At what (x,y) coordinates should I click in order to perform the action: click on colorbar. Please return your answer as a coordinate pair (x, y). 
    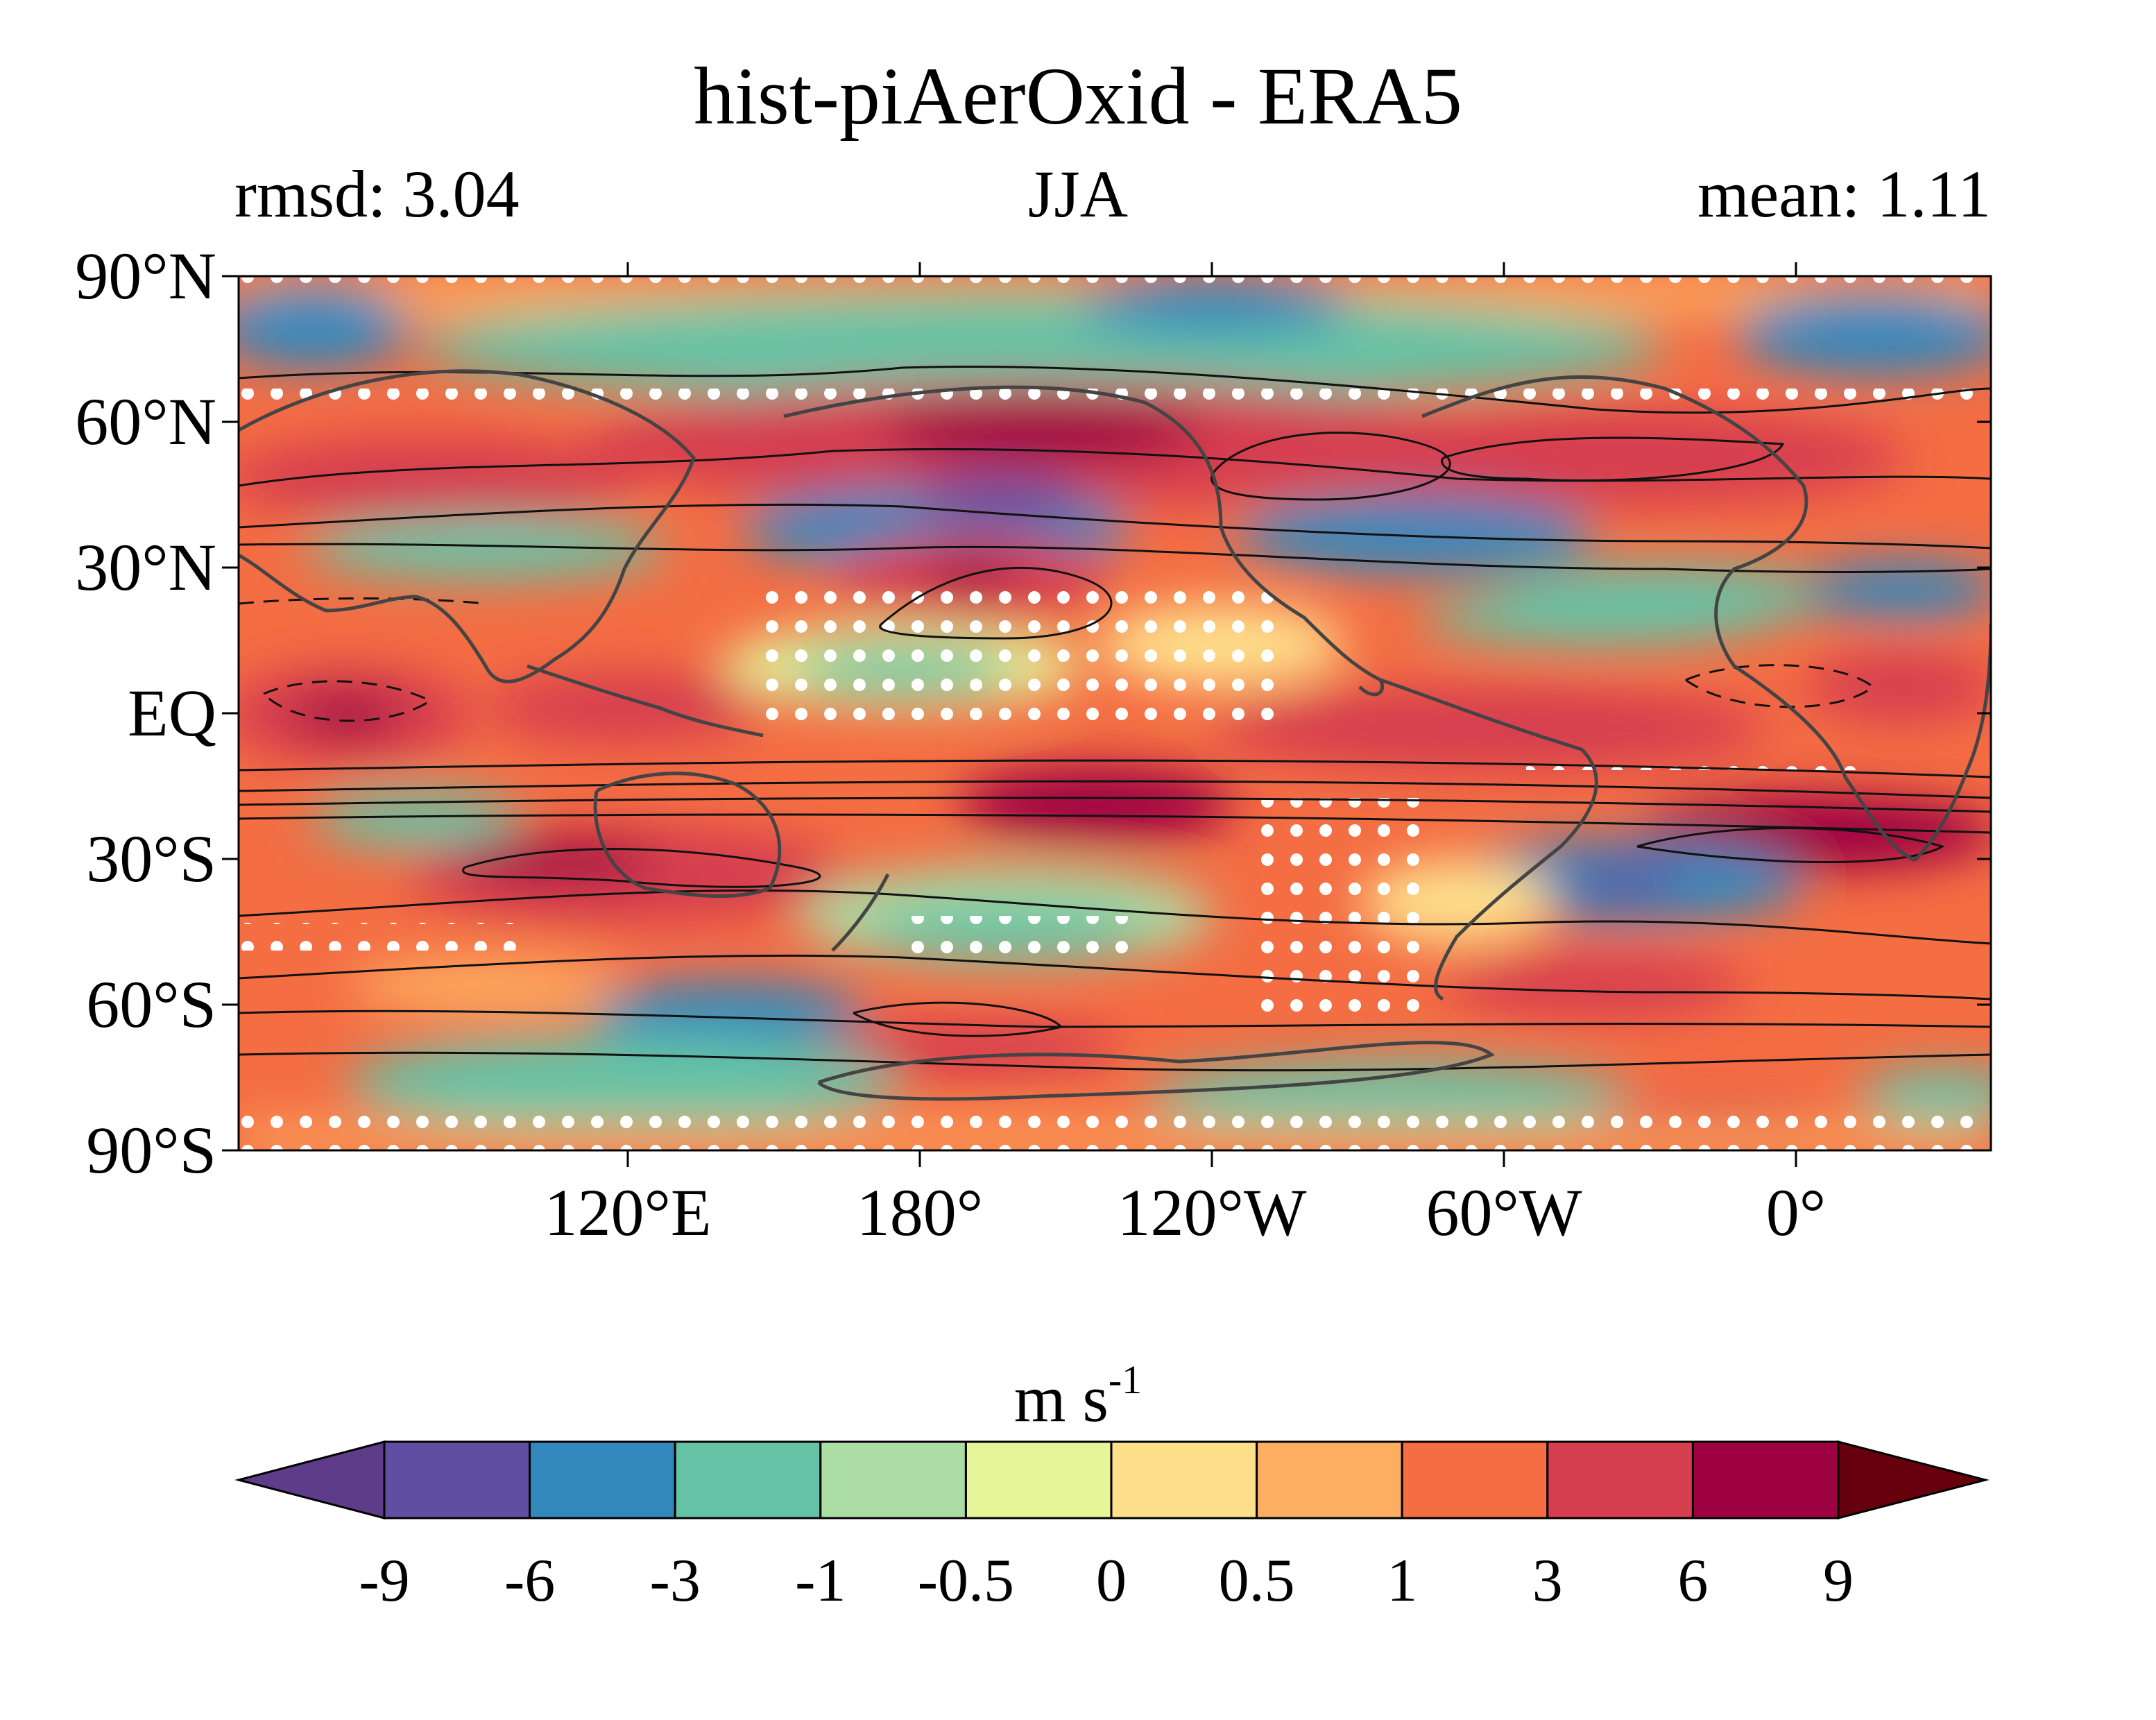
    Looking at the image, I should click on (1112, 1479).